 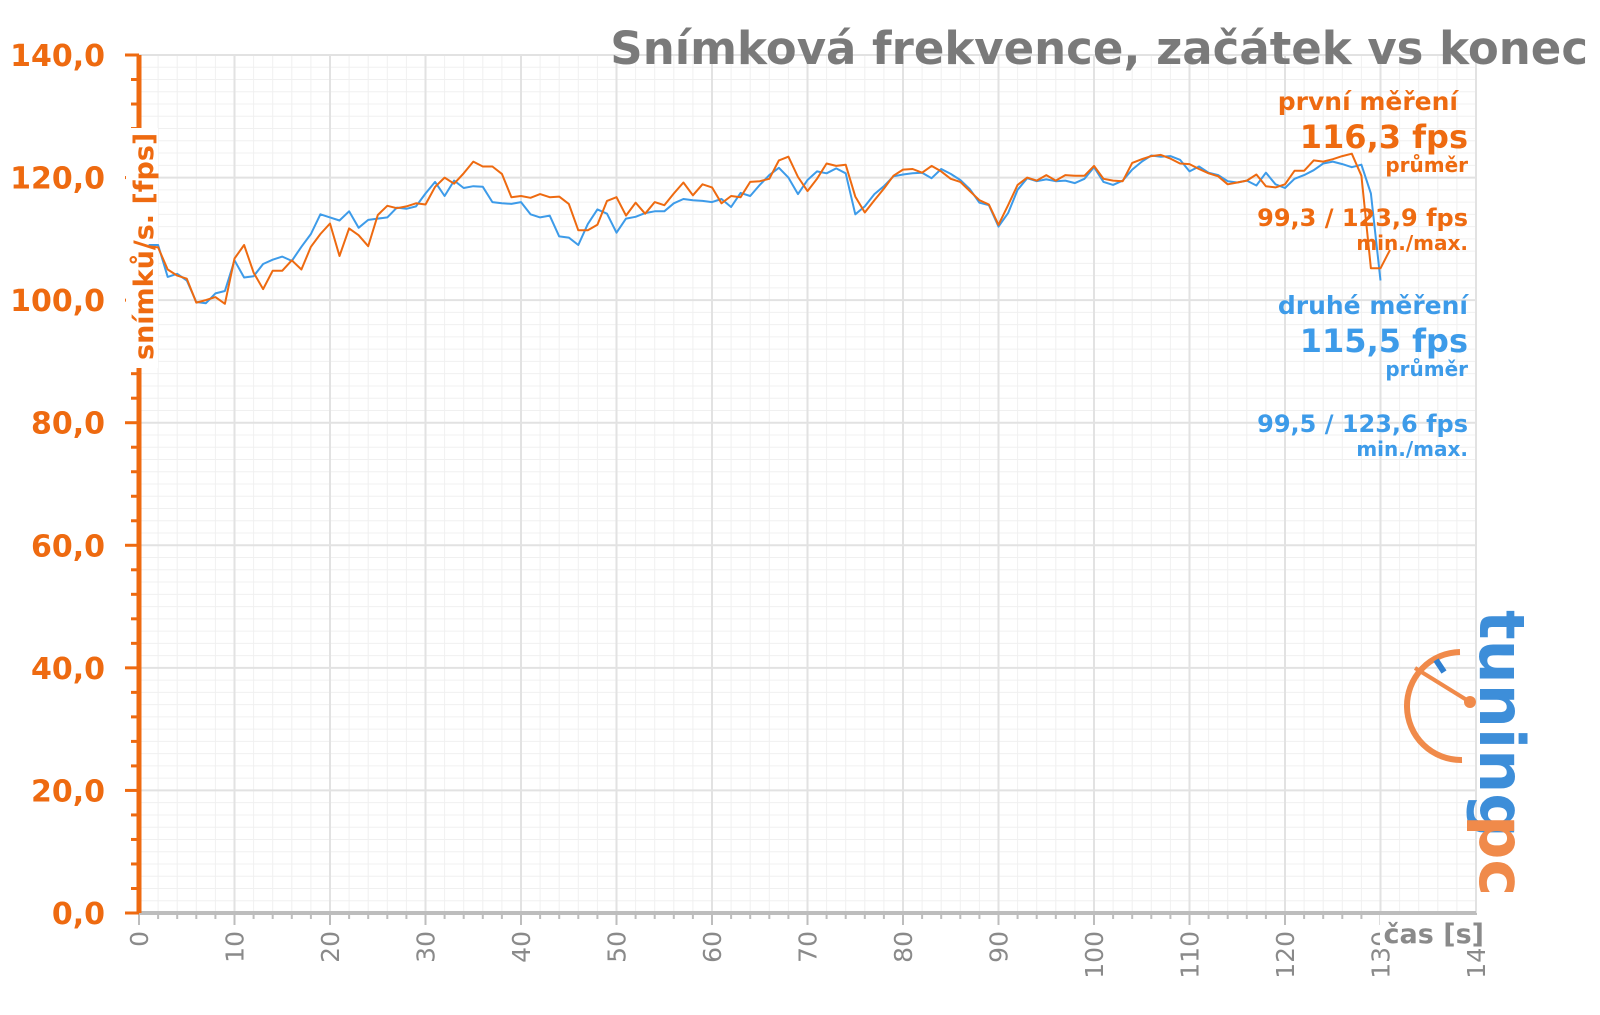 I want to click on x-axis, so click(x=807, y=918).